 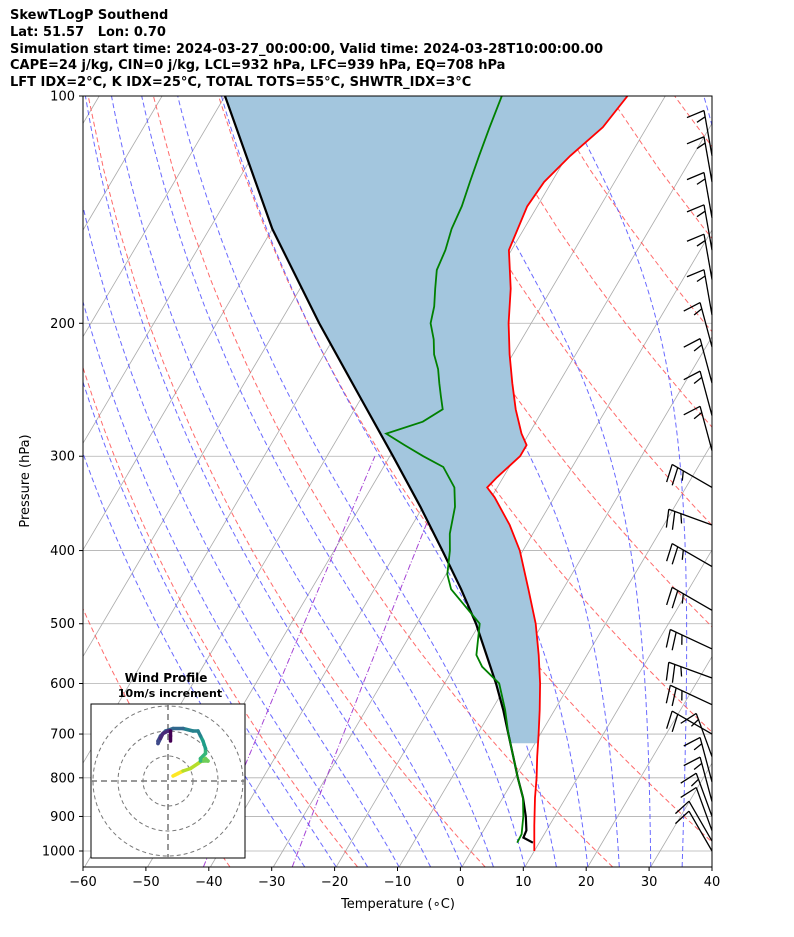 I want to click on hodograph-ring, so click(x=168, y=781).